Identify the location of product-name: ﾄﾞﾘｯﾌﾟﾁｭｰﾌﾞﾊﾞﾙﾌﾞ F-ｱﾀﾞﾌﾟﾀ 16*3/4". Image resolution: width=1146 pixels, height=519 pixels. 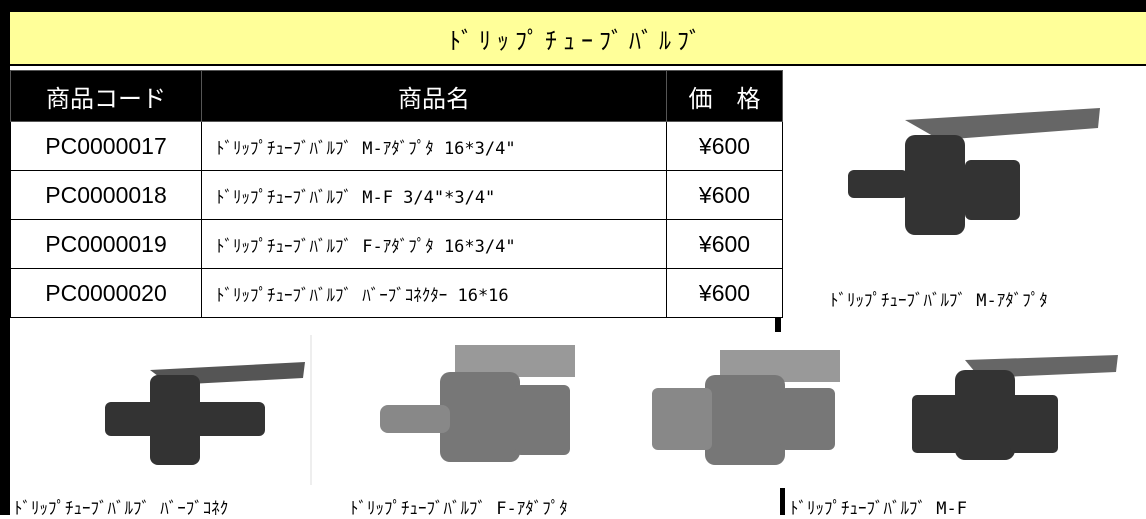
(434, 244).